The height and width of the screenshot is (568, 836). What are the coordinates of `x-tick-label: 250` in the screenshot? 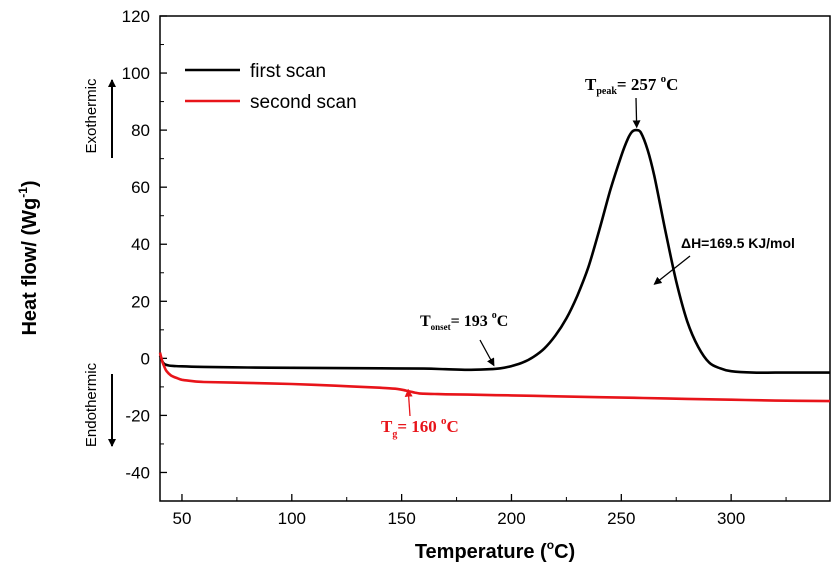 It's located at (621, 518).